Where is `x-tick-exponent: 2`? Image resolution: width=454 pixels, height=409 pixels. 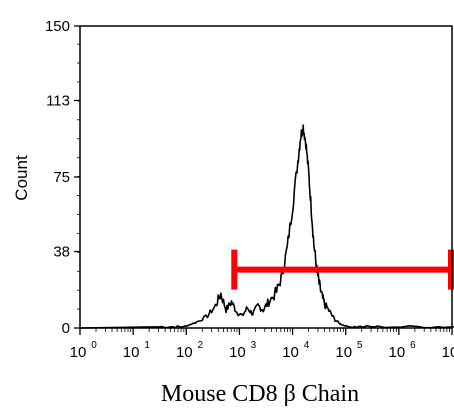 x-tick-exponent: 2 is located at coordinates (201, 345).